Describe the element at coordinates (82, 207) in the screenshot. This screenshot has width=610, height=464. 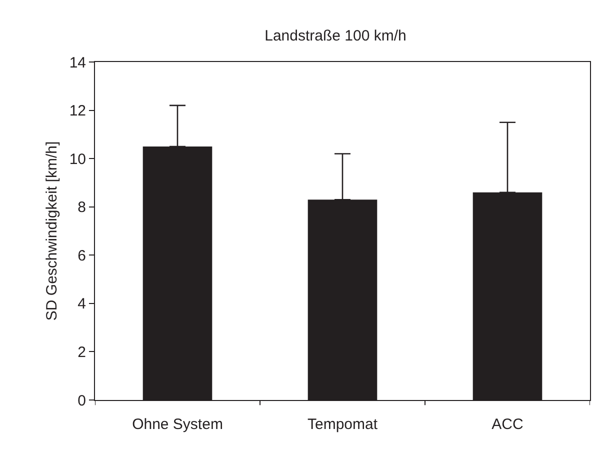
I see `y-tick-label: 8` at that location.